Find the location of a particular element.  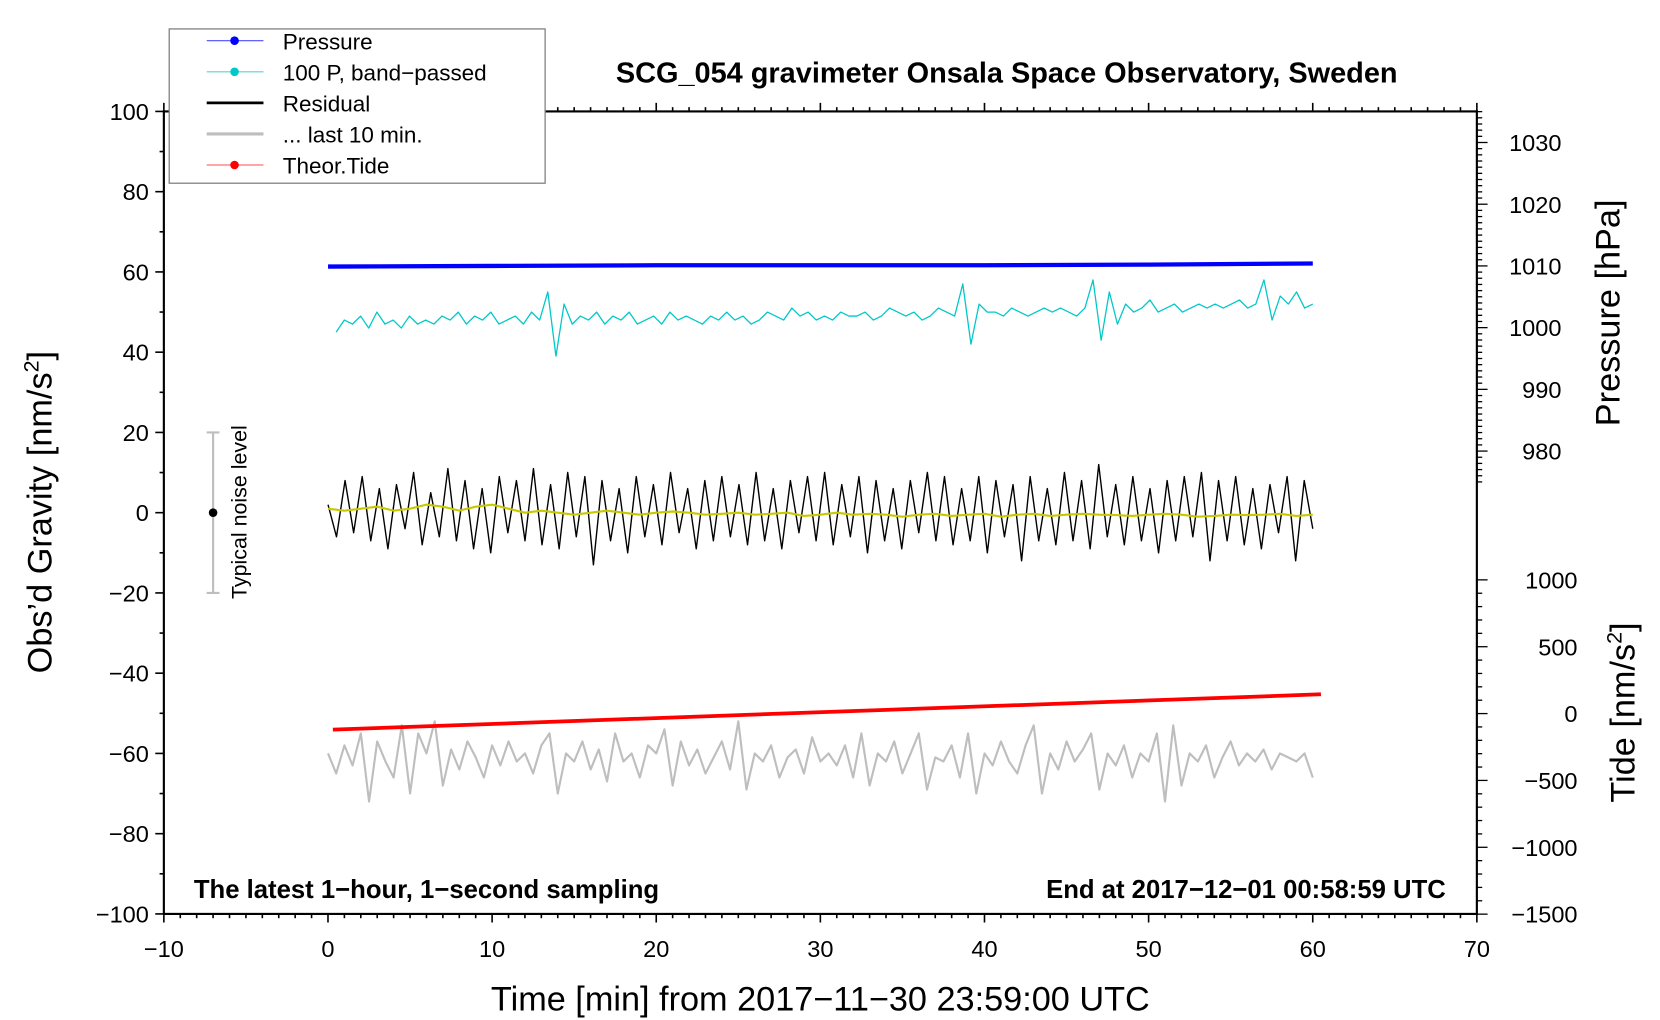

x-tick-label: 0 is located at coordinates (327, 949).